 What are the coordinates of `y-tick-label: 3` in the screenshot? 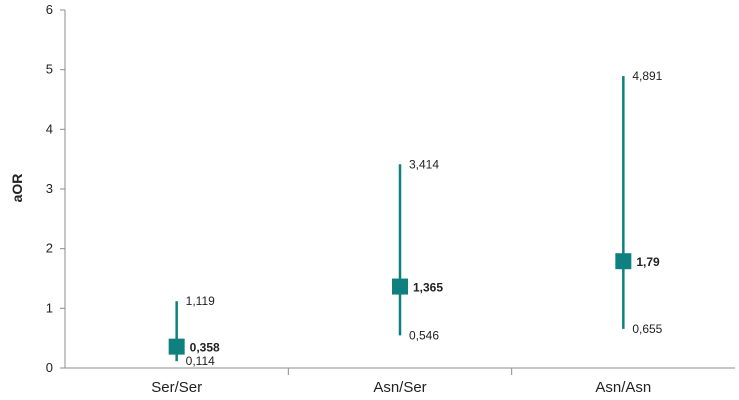 It's located at (49, 188).